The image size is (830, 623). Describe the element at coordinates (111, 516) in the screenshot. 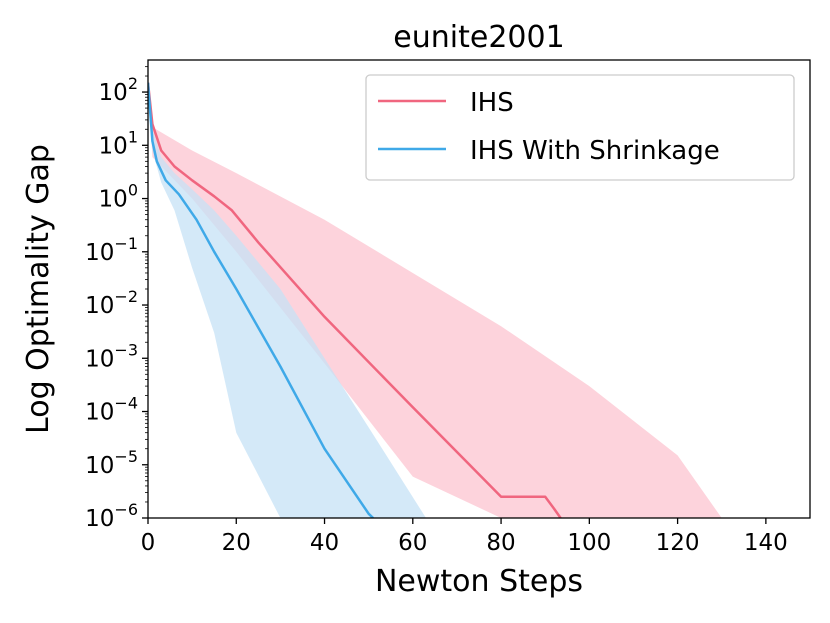

I see `y-tick-label: 10⁻⁶` at that location.